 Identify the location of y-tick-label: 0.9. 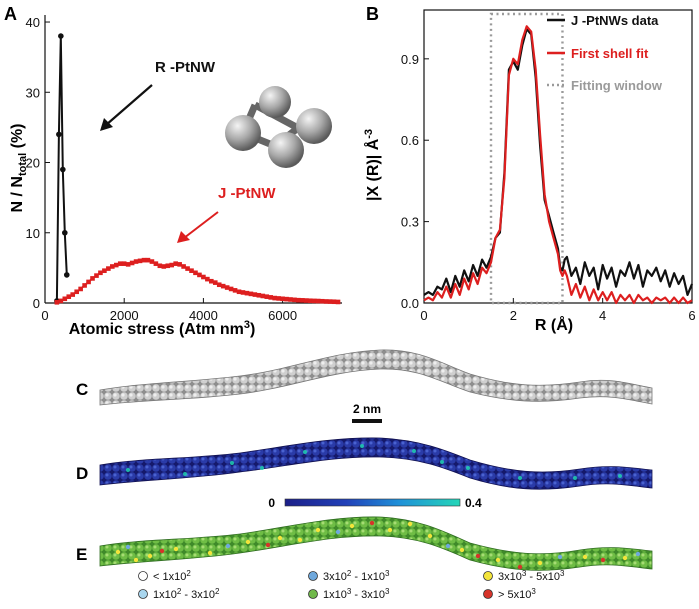
(410, 59).